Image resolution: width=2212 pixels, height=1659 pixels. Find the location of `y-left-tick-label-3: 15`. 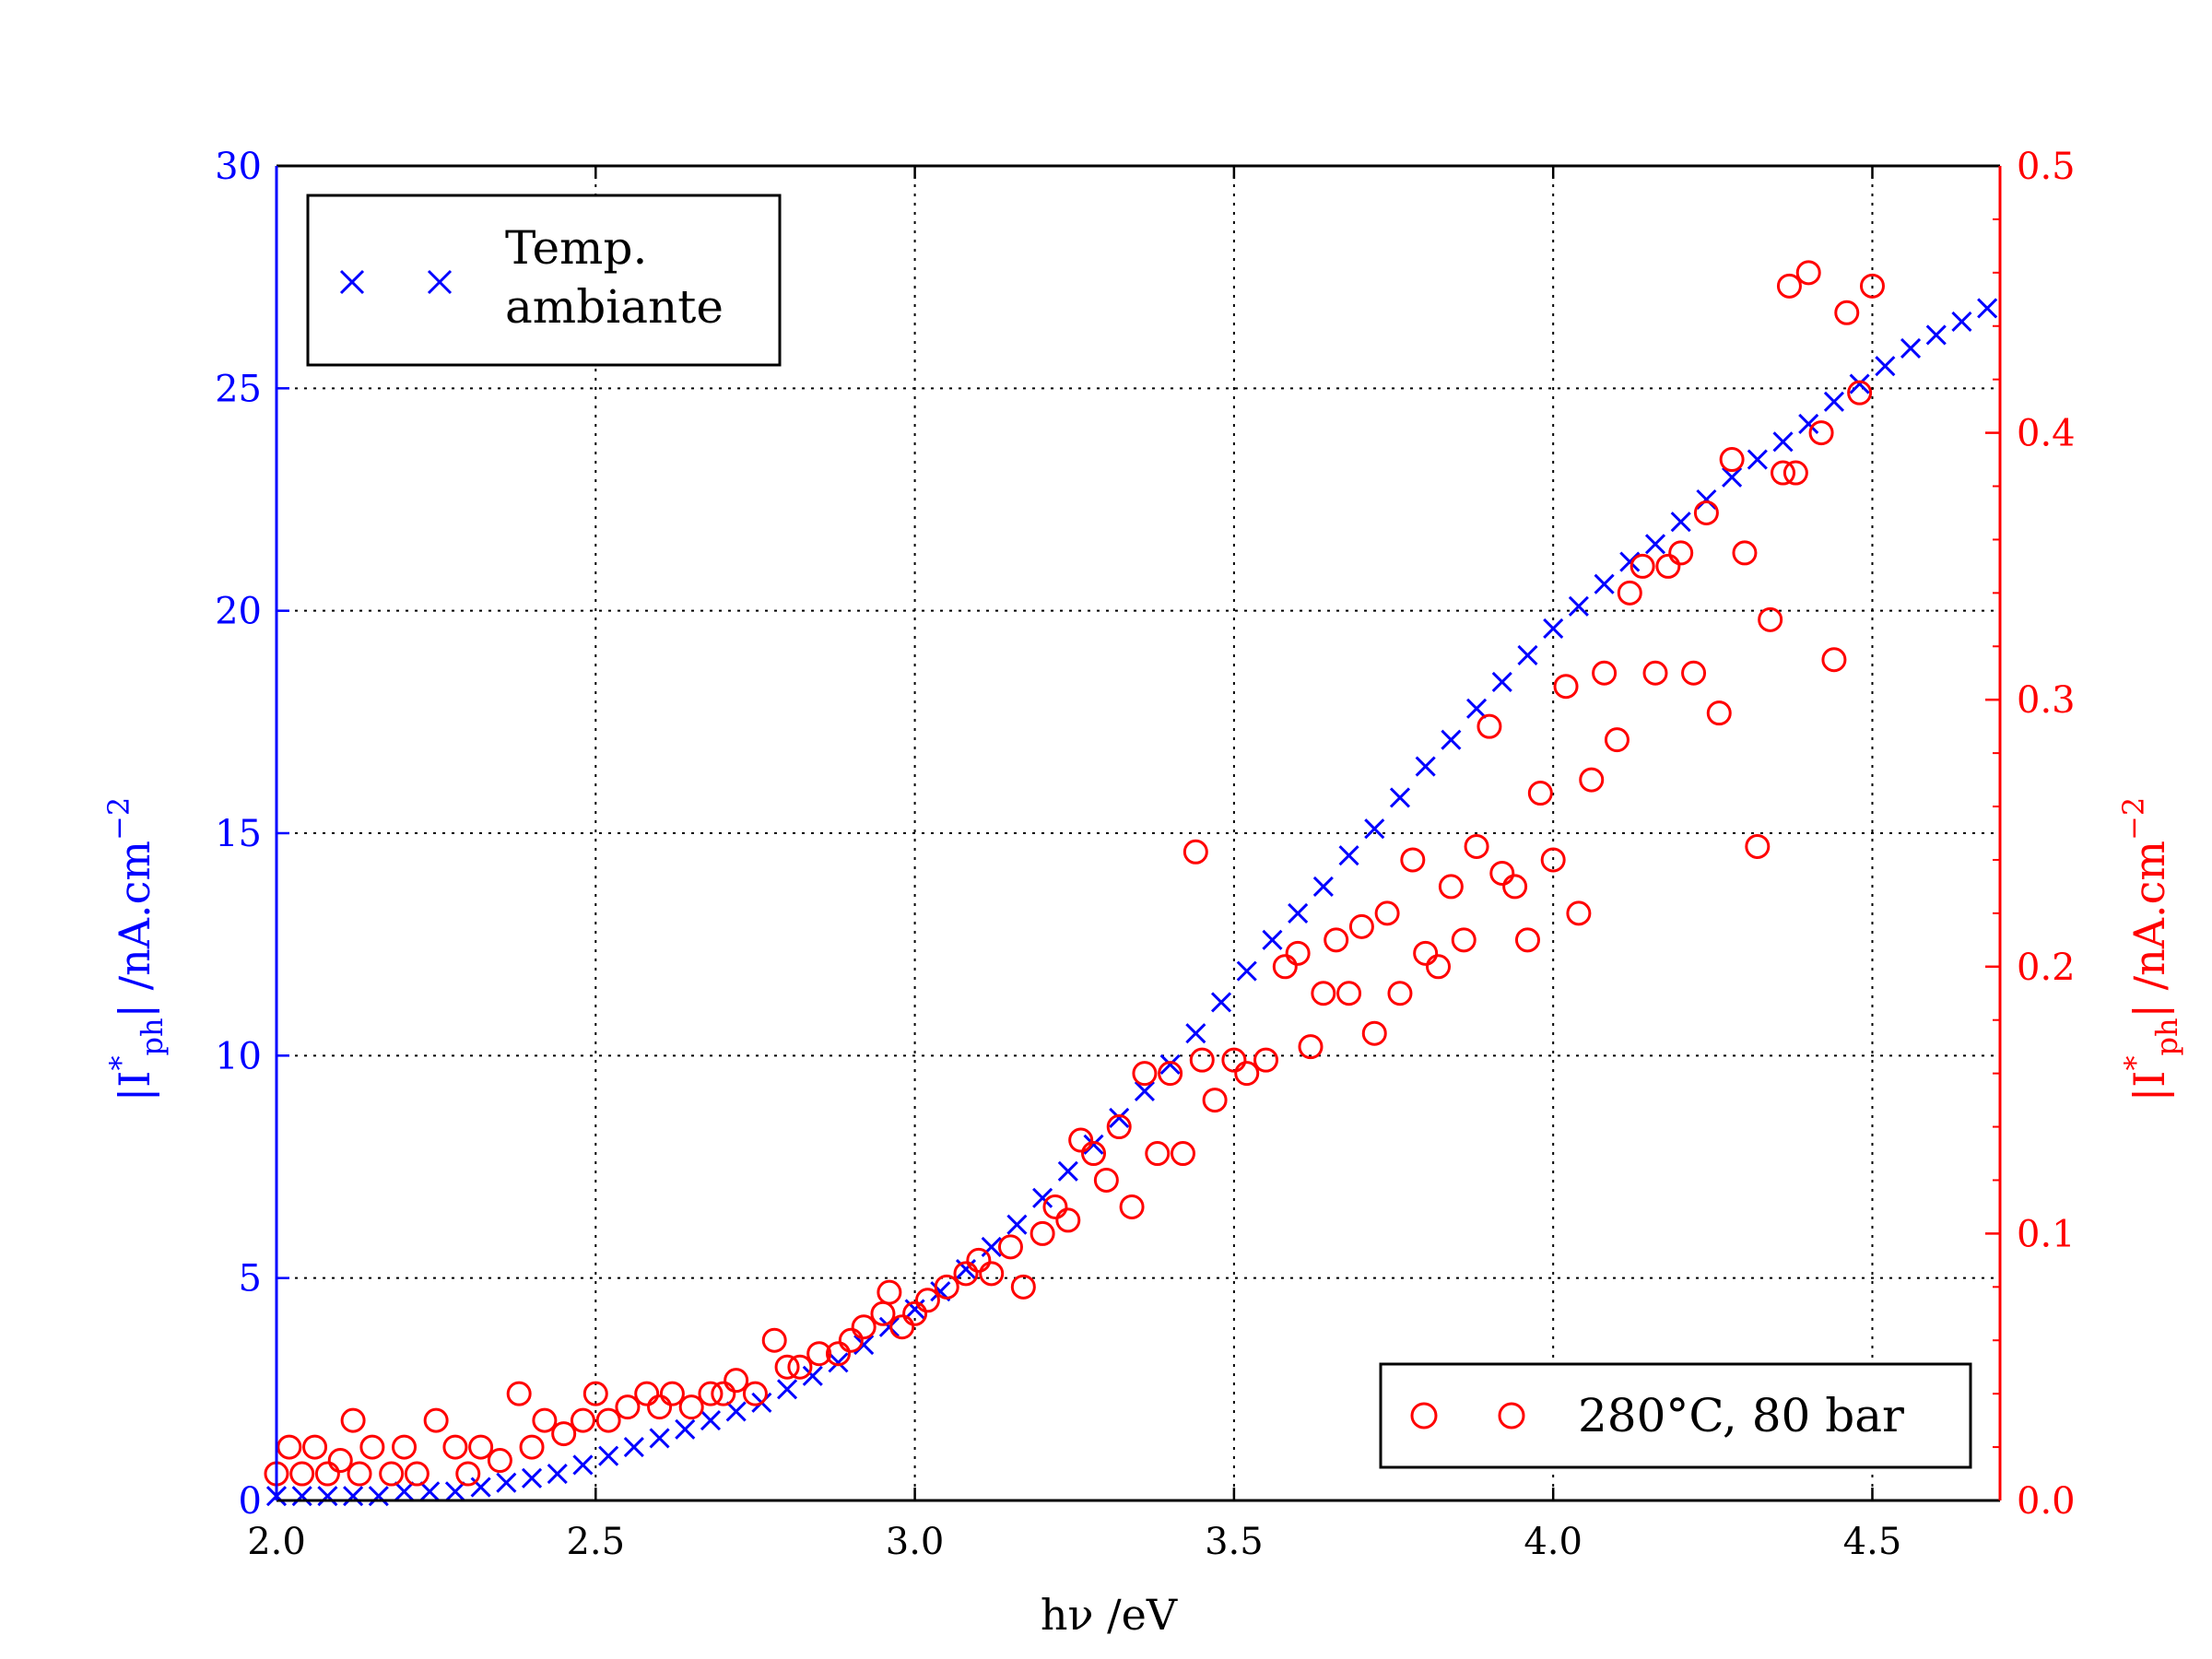

y-left-tick-label-3: 15 is located at coordinates (238, 834).